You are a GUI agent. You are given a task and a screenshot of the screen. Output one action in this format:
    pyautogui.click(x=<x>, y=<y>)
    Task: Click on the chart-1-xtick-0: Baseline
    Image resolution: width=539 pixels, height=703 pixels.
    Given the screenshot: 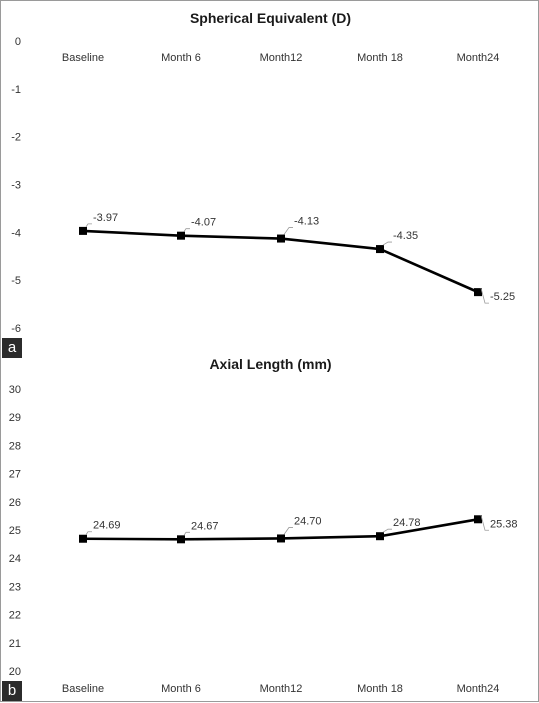 What is the action you would take?
    pyautogui.click(x=83, y=689)
    